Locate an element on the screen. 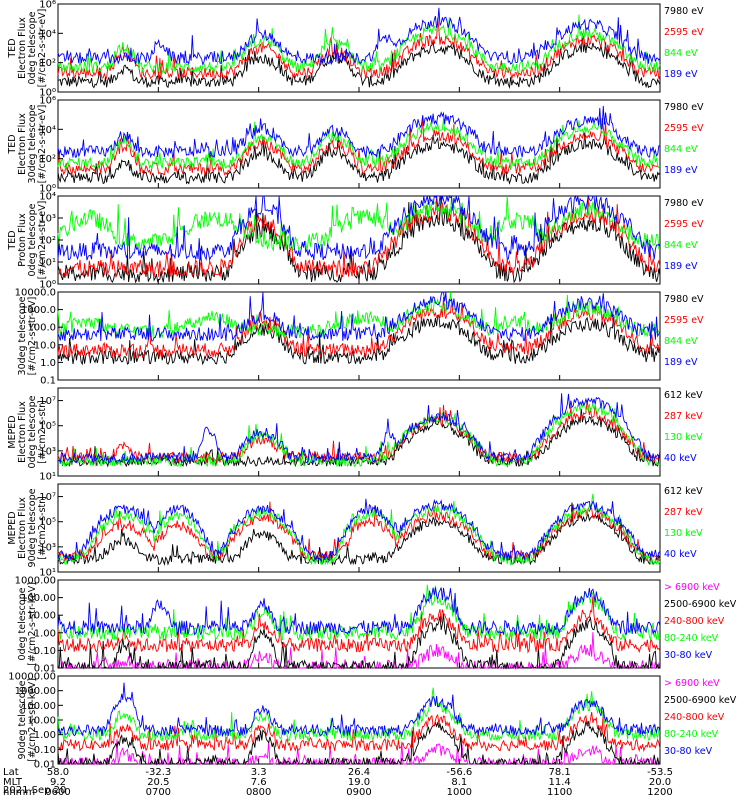 This screenshot has height=800, width=750. y-tick-label-8-6: 1000.00 is located at coordinates (35, 691).